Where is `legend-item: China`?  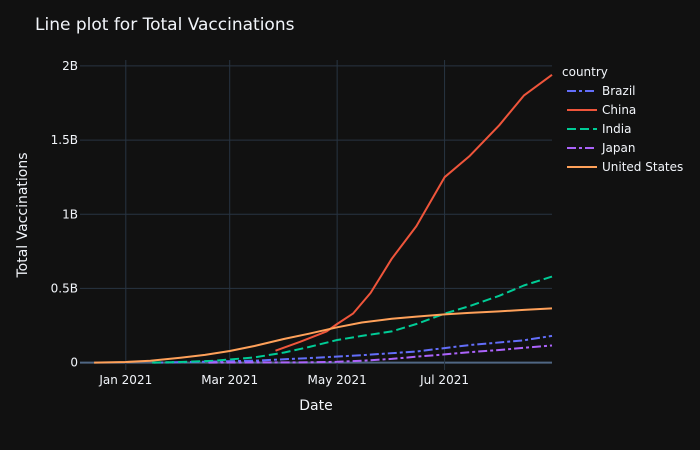
legend-item: China is located at coordinates (601, 110).